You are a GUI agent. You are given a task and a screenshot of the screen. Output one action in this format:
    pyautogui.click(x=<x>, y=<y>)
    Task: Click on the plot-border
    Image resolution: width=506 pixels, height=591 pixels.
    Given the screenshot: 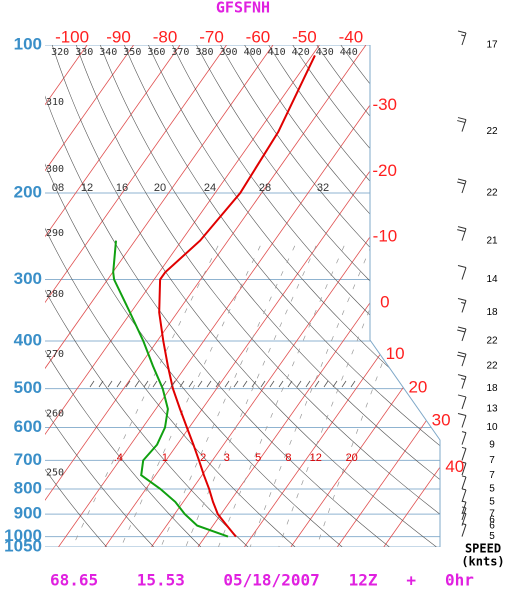 What is the action you would take?
    pyautogui.click(x=405, y=296)
    